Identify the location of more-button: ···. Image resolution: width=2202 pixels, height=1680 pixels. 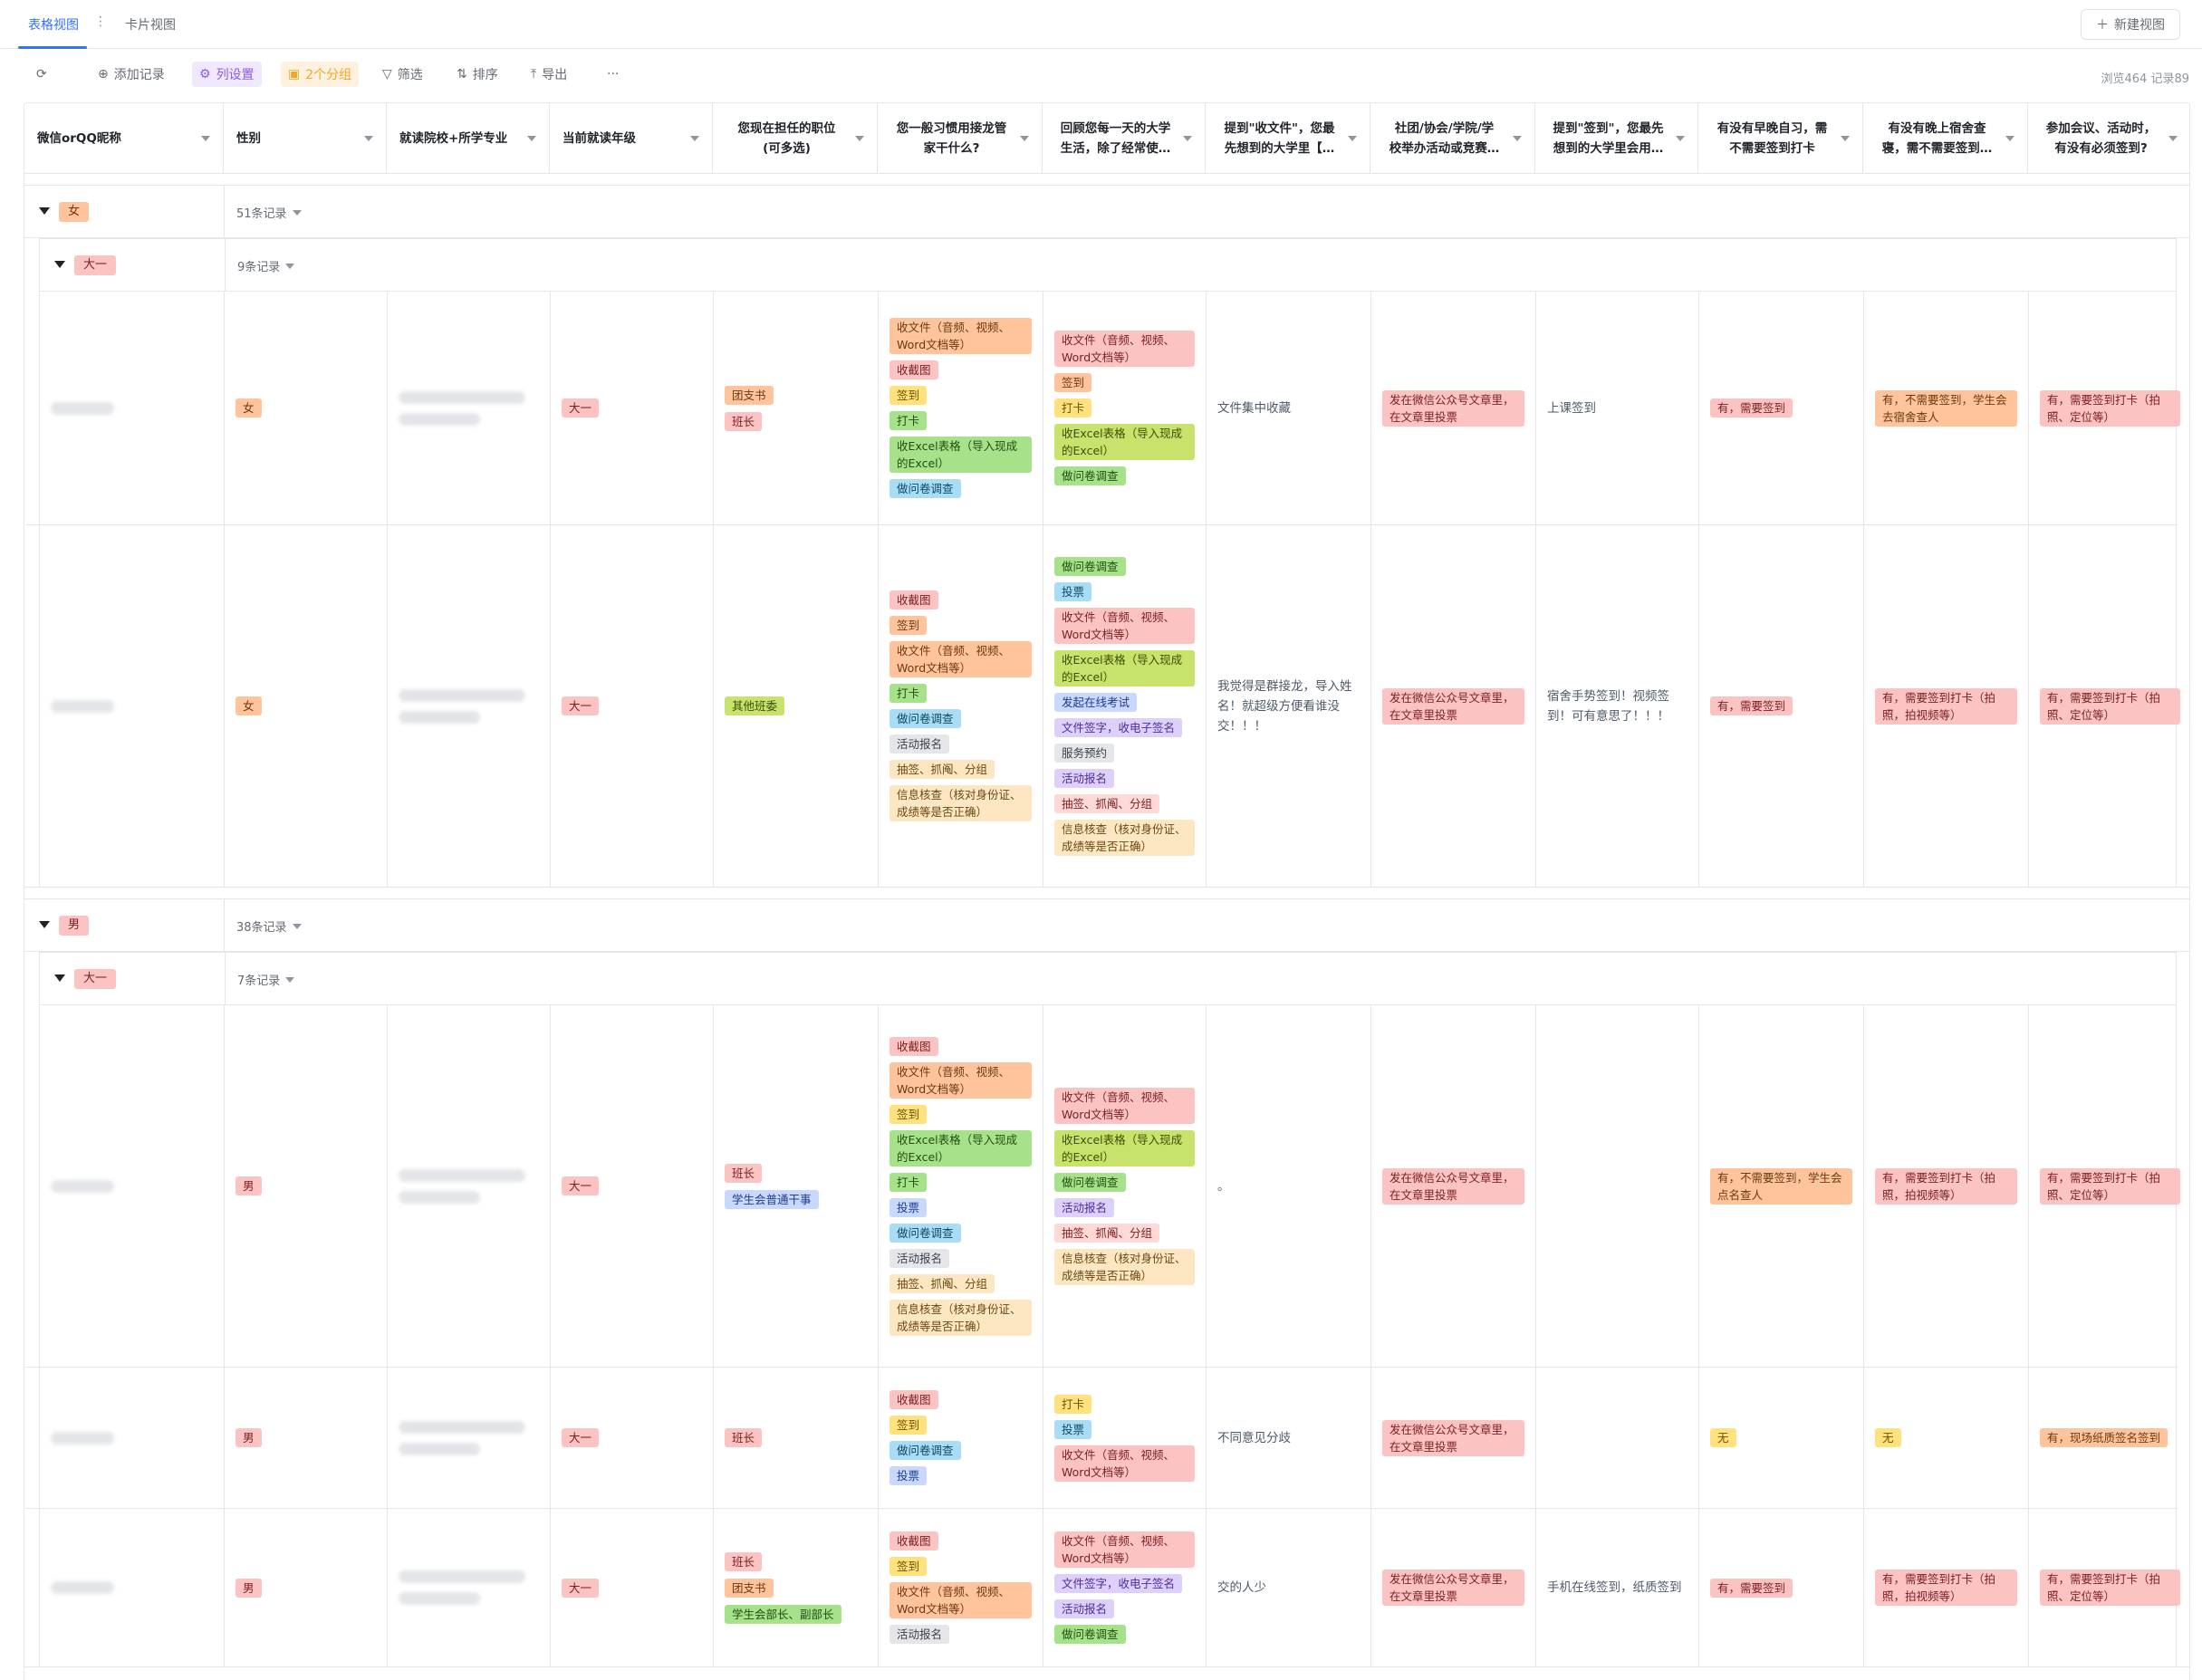
(613, 74).